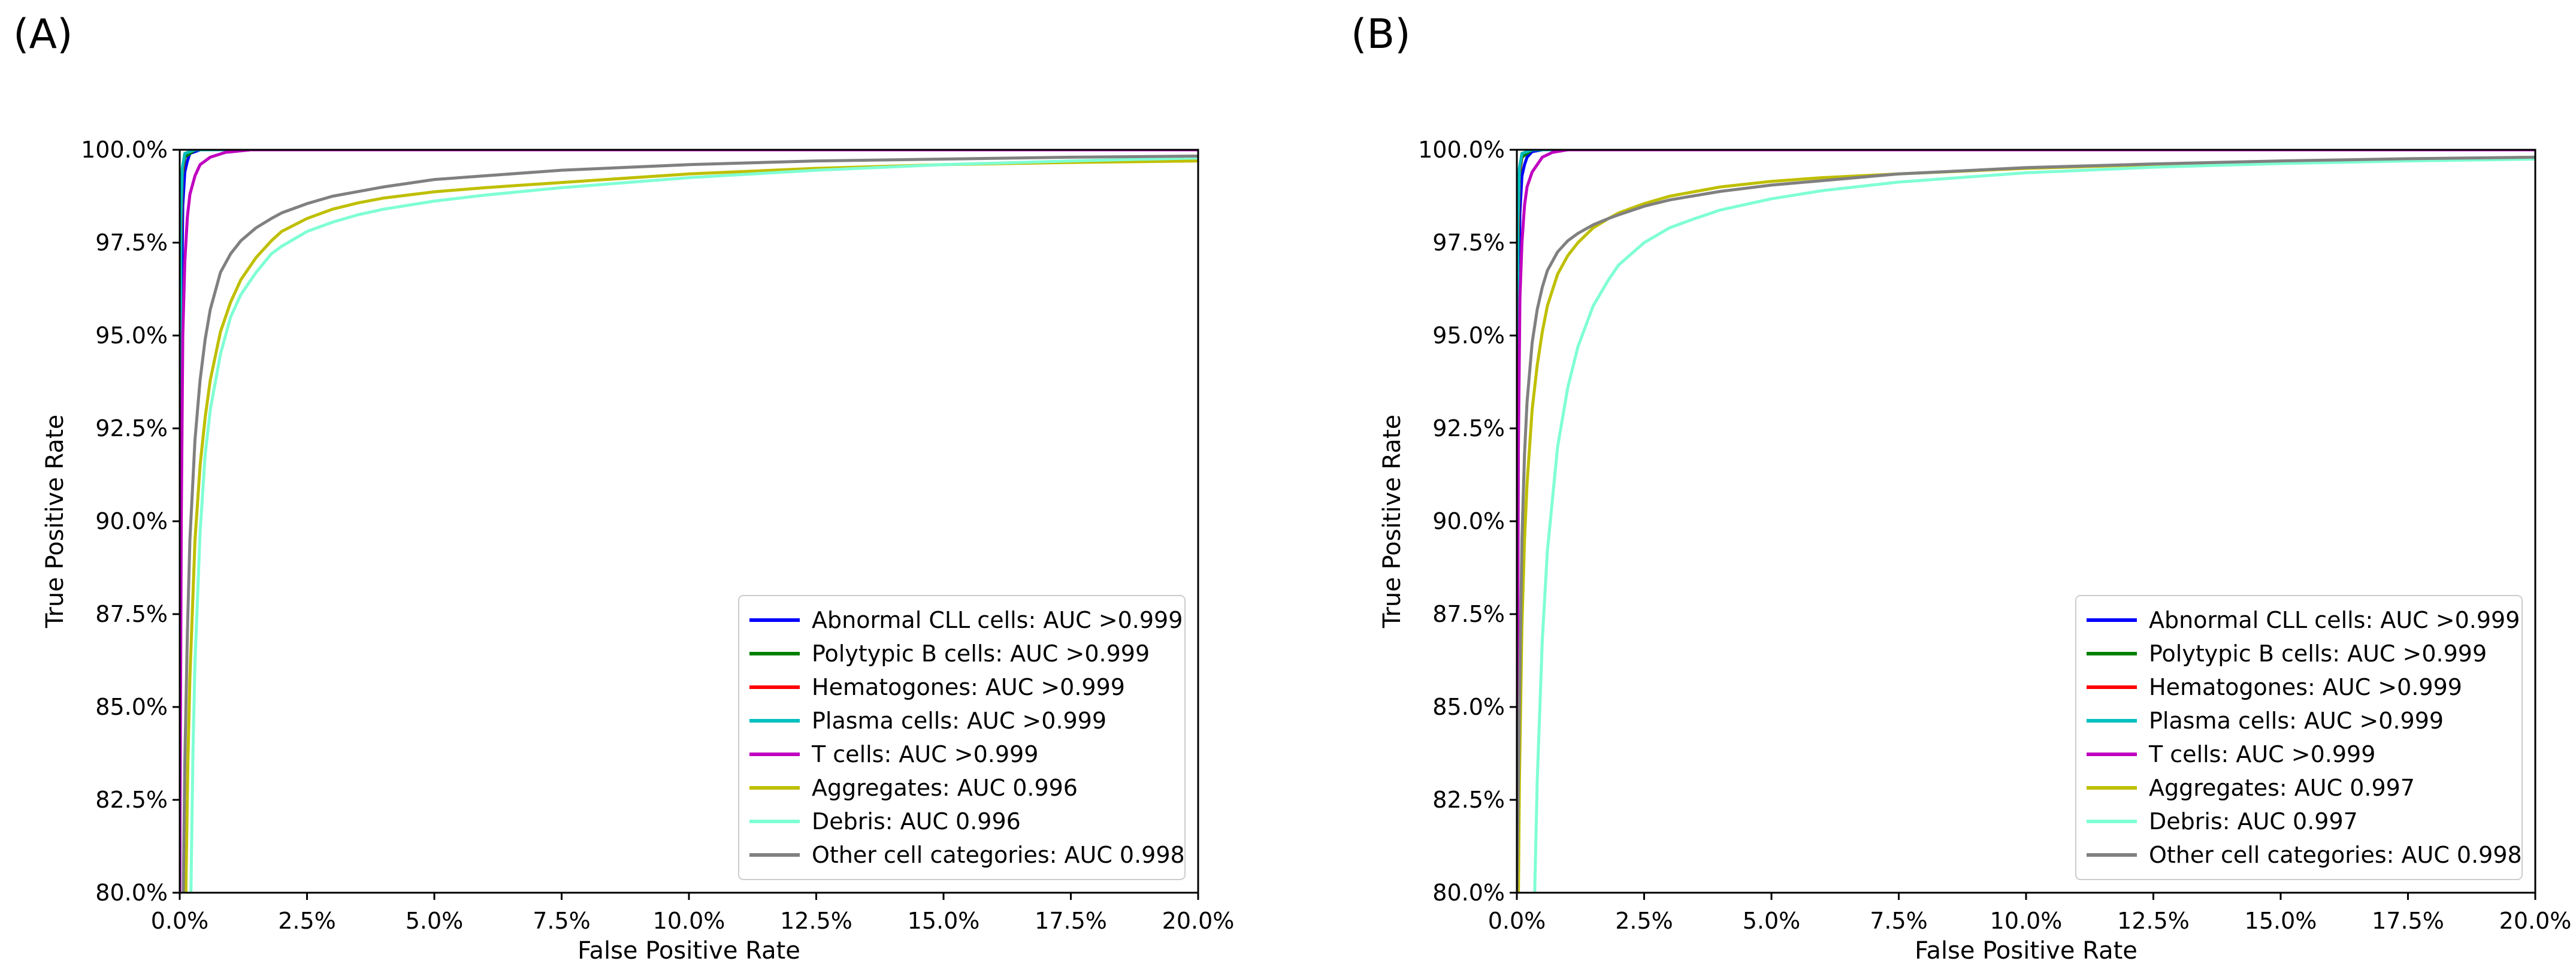 This screenshot has width=2576, height=970. Describe the element at coordinates (2282, 788) in the screenshot. I see `legend-entry-aggregates: Aggregates: AUC 0.997` at that location.